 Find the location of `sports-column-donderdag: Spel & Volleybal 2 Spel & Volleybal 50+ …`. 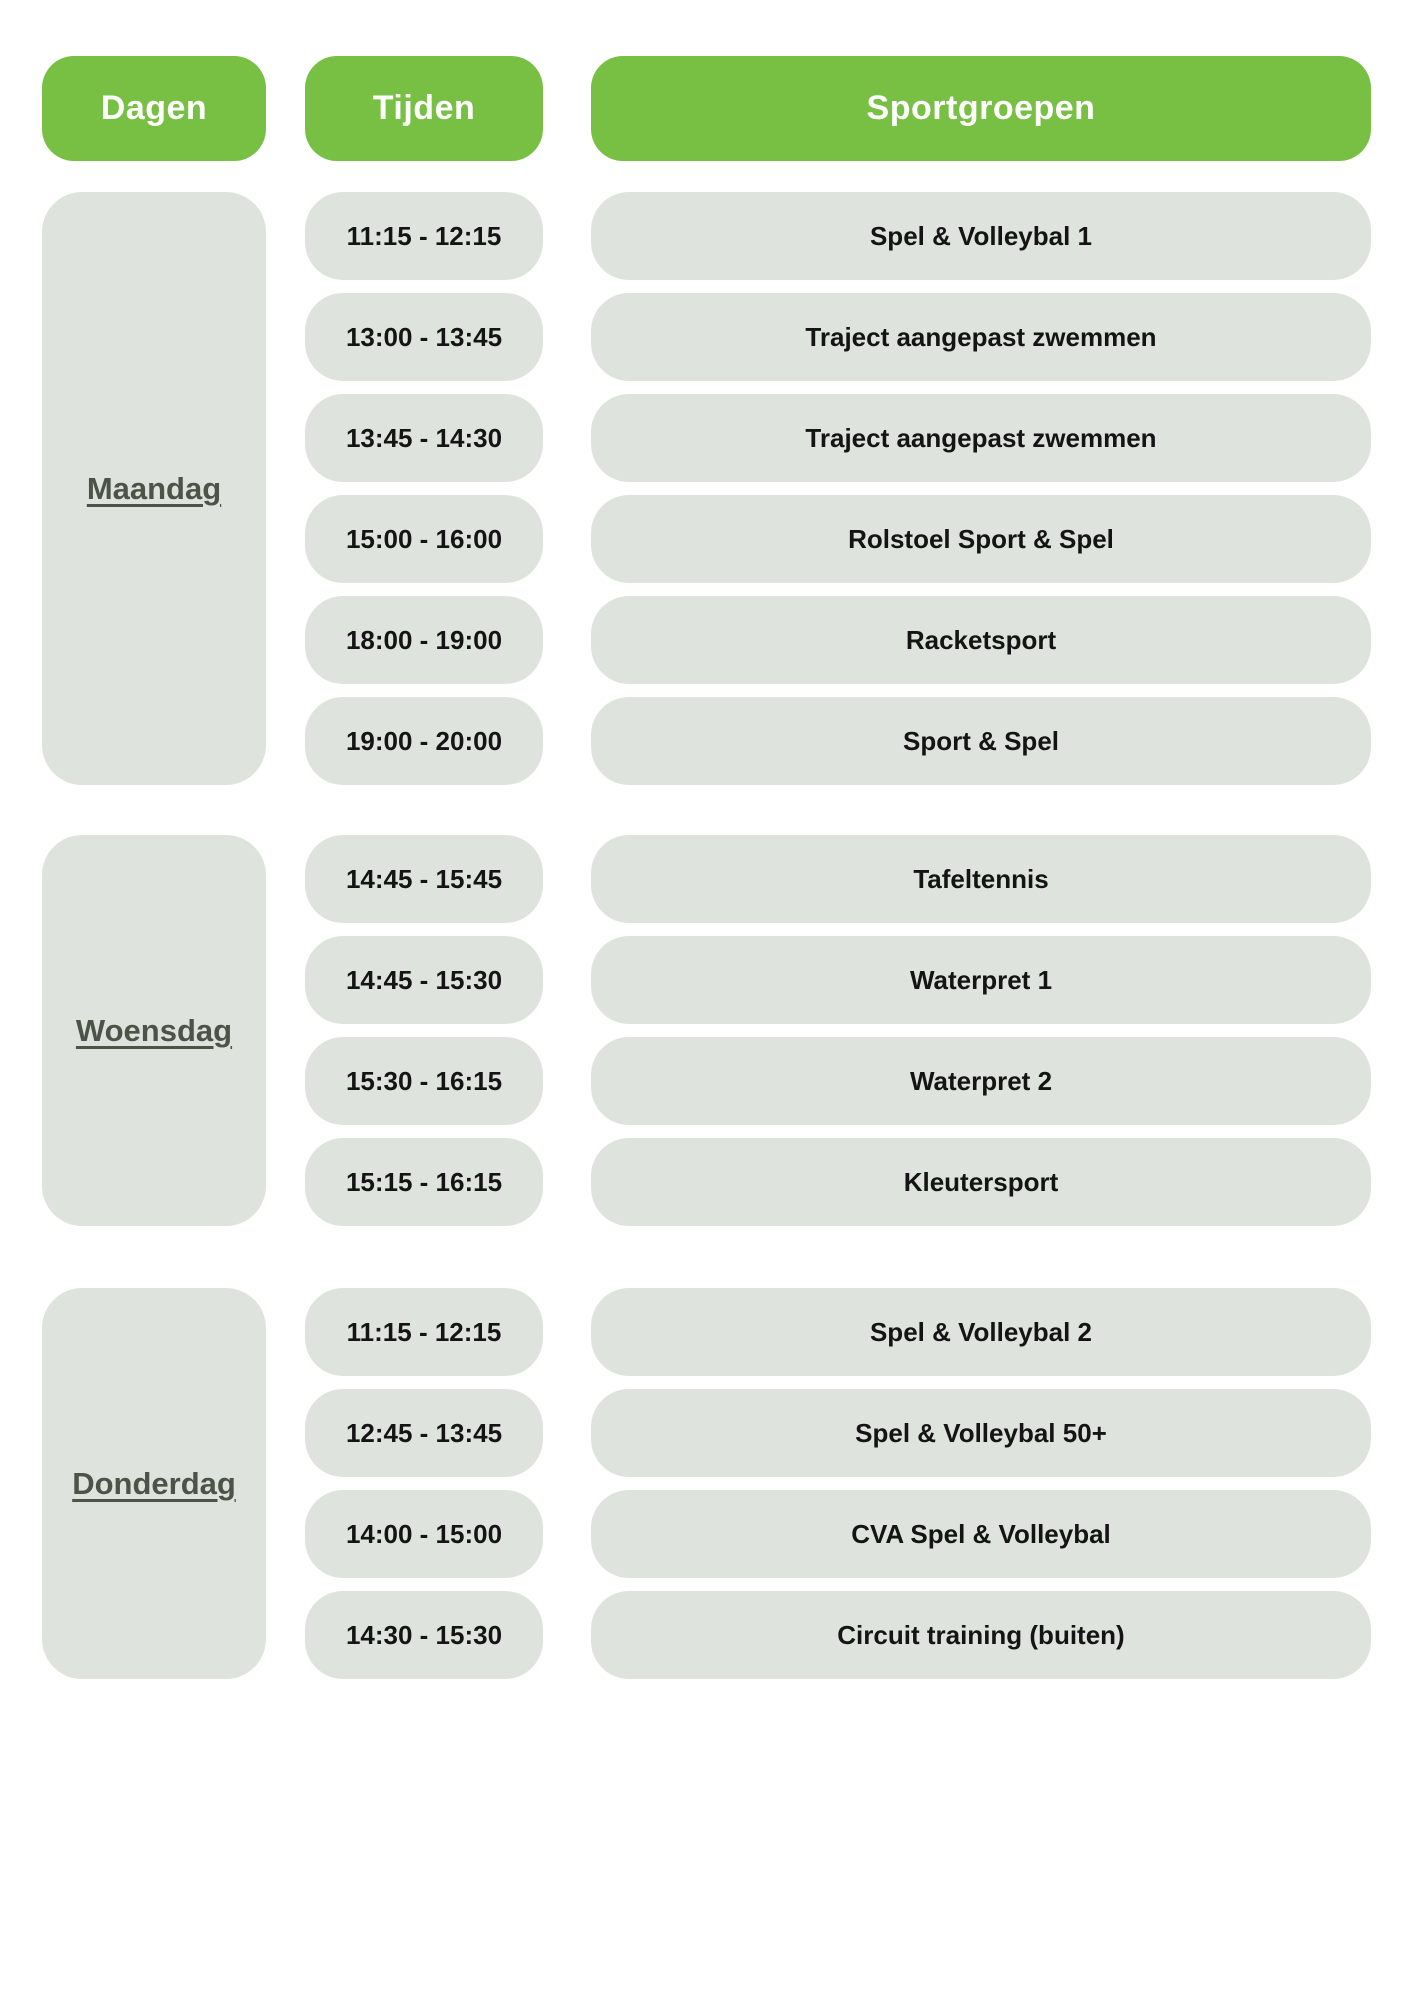

sports-column-donderdag: Spel & Volleybal 2 Spel & Volleybal 50+ … is located at coordinates (981, 1483).